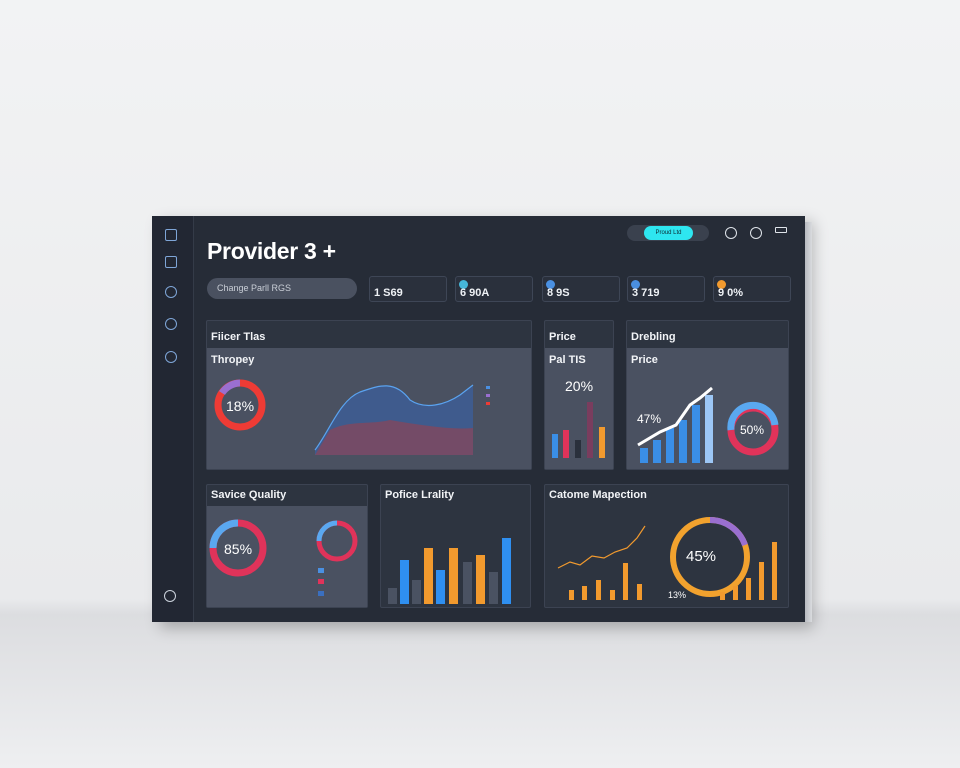 This screenshot has height=768, width=960. What do you see at coordinates (562, 337) in the screenshot?
I see `panel-title: Price` at bounding box center [562, 337].